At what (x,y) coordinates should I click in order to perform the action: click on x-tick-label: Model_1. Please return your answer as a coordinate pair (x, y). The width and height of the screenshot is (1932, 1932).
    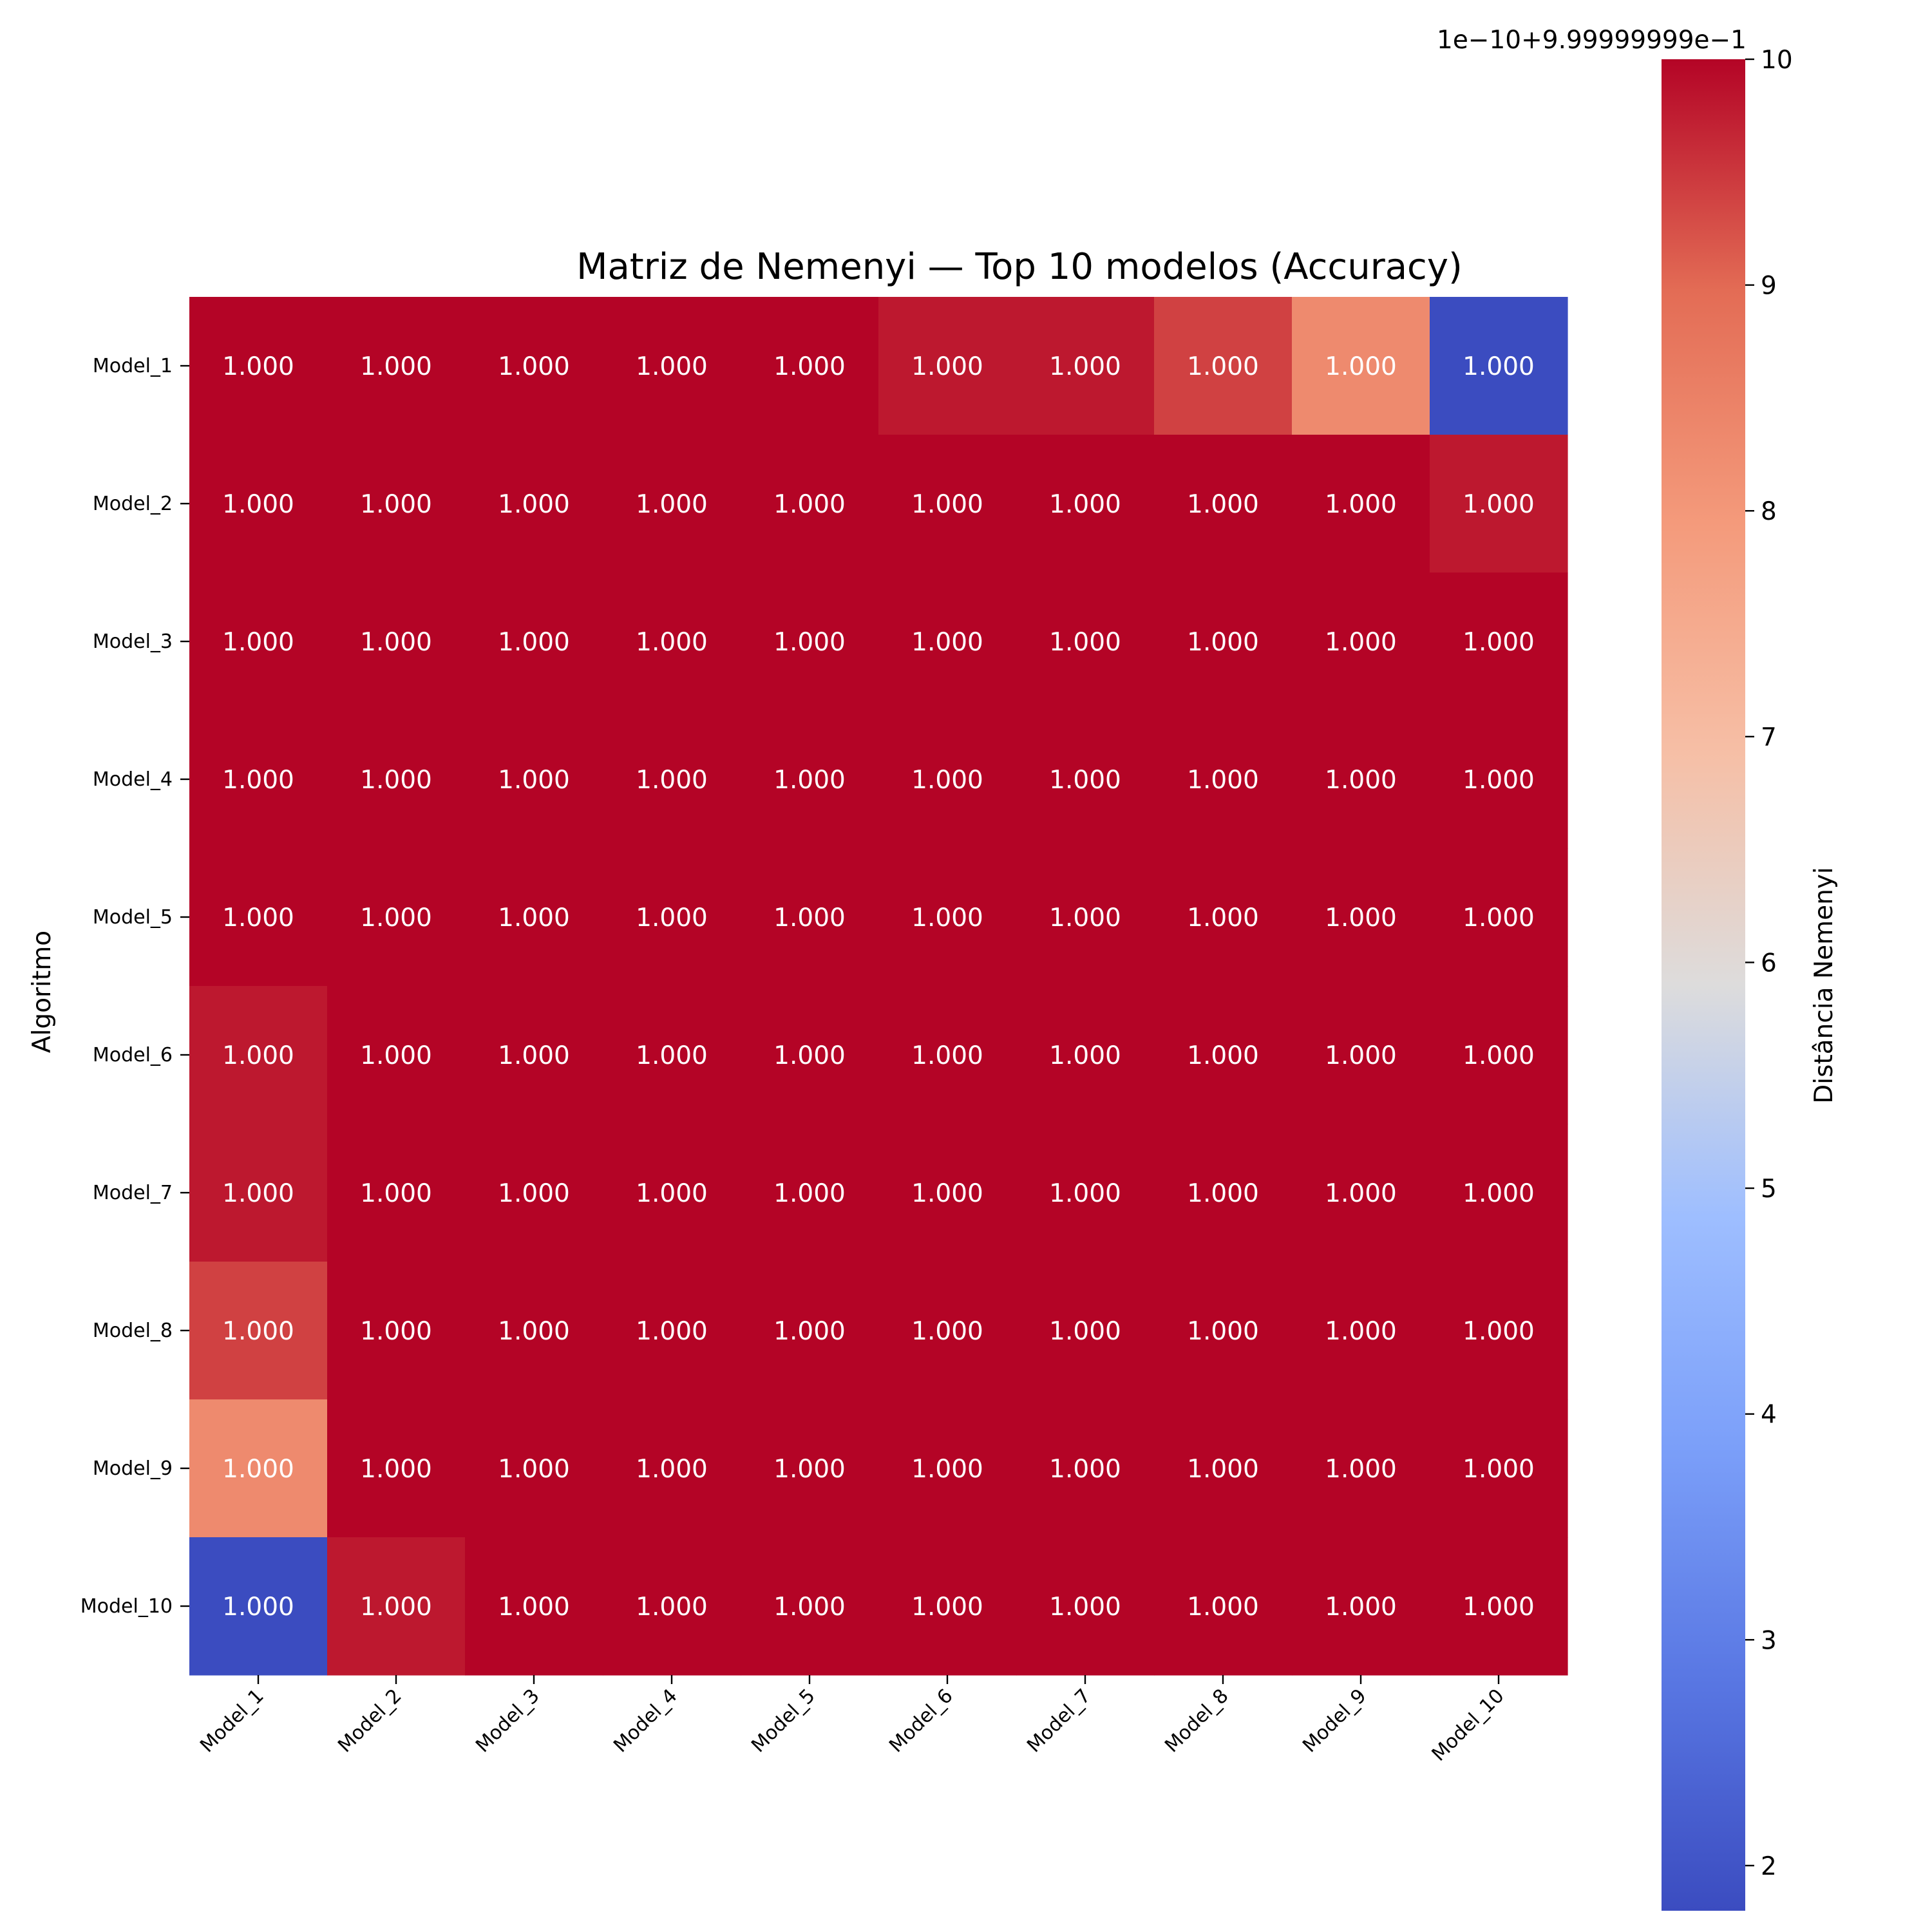
    Looking at the image, I should click on (232, 1721).